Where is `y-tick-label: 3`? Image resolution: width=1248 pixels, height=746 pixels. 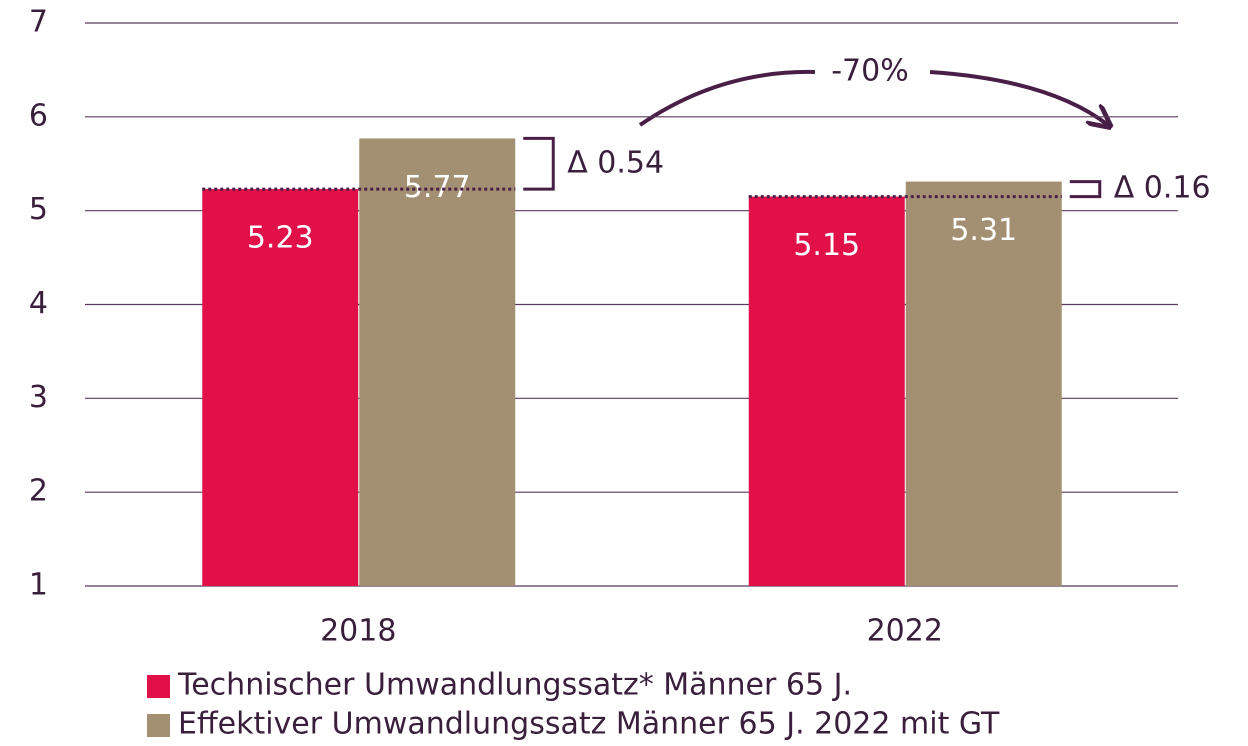
y-tick-label: 3 is located at coordinates (38, 397).